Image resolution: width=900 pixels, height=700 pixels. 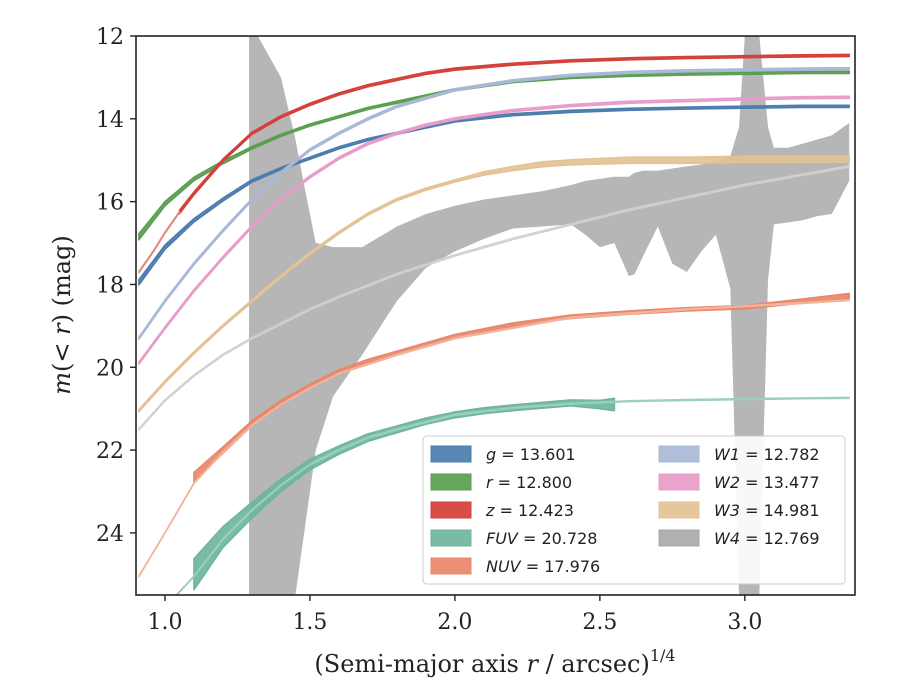 I want to click on y-tick-label: 24, so click(x=110, y=534).